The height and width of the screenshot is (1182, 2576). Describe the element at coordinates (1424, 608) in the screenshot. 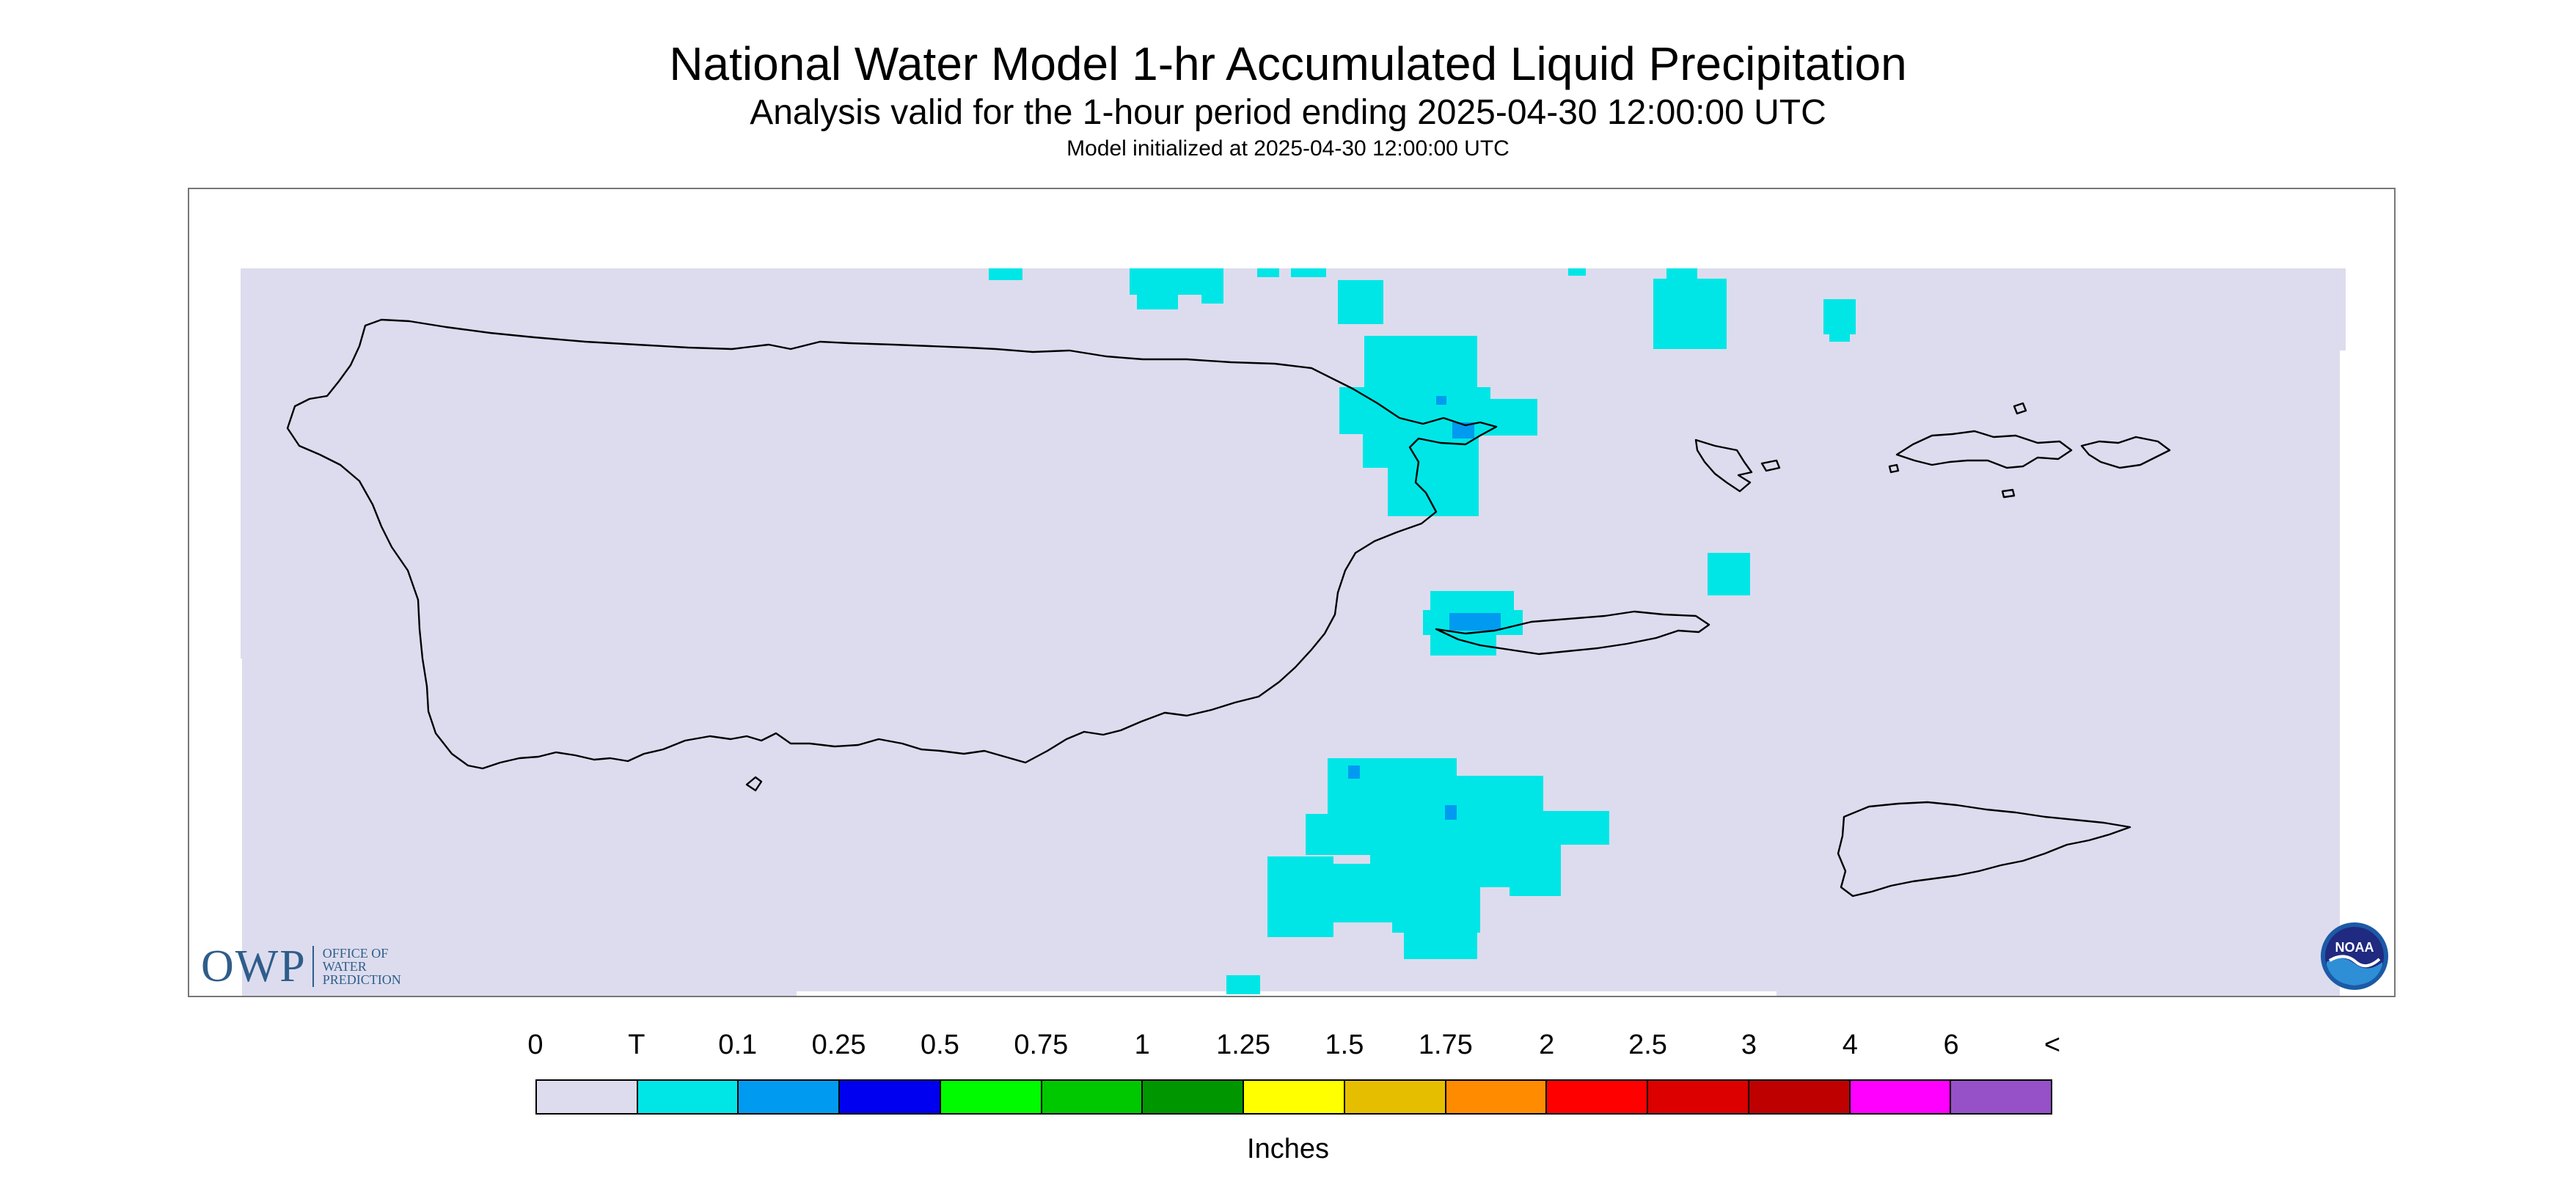

I see `precip-light-cells` at that location.